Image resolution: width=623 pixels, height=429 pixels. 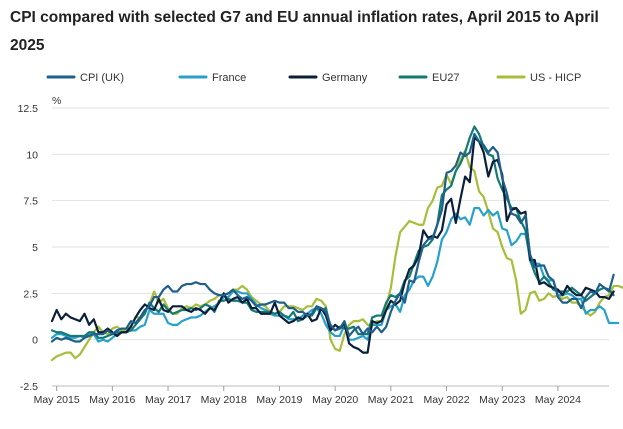 What do you see at coordinates (446, 78) in the screenshot?
I see `legend-label: EU27` at bounding box center [446, 78].